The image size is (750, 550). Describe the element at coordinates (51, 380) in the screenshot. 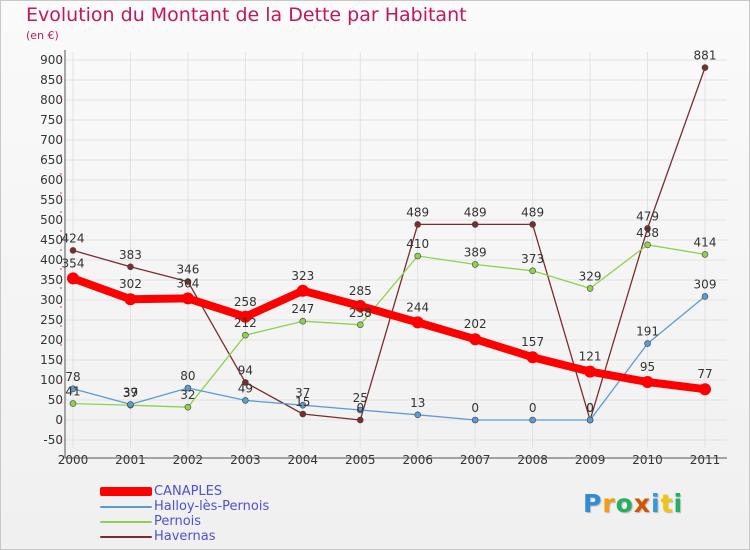

I see `y-tick-label: 100` at that location.